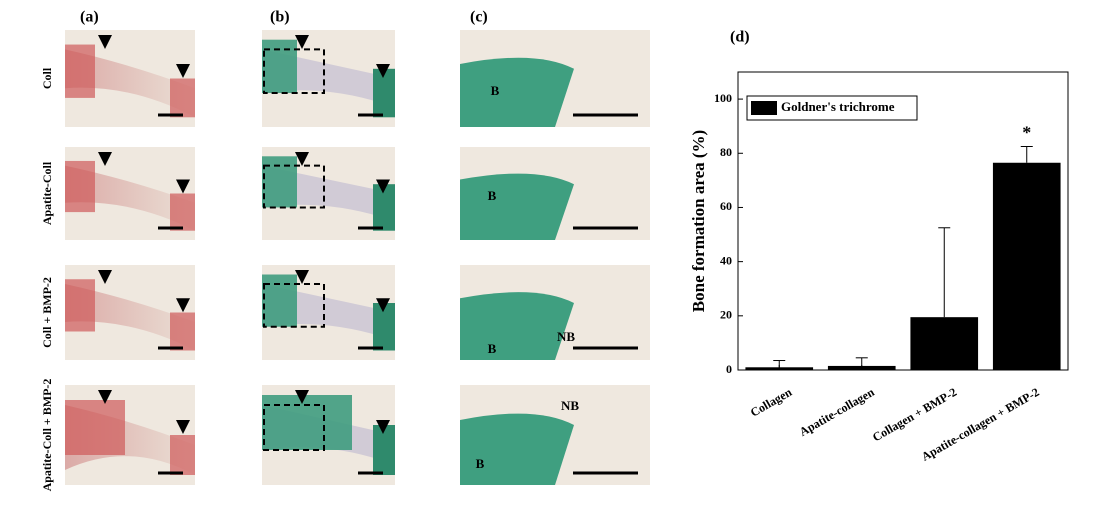 The height and width of the screenshot is (514, 1114). Describe the element at coordinates (698, 221) in the screenshot. I see `y-axis-label: Bone formation area (%)` at that location.